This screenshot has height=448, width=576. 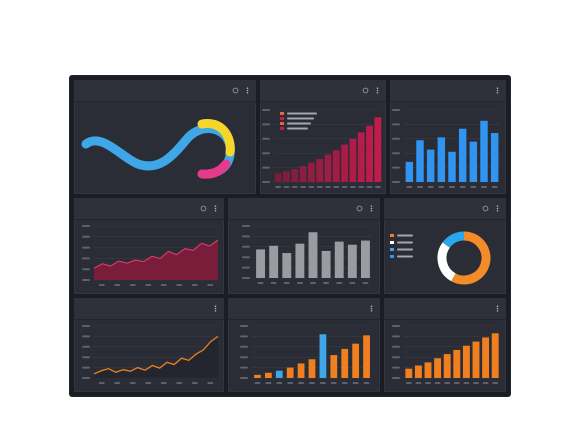 What do you see at coordinates (306, 352) in the screenshot?
I see `grid` at bounding box center [306, 352].